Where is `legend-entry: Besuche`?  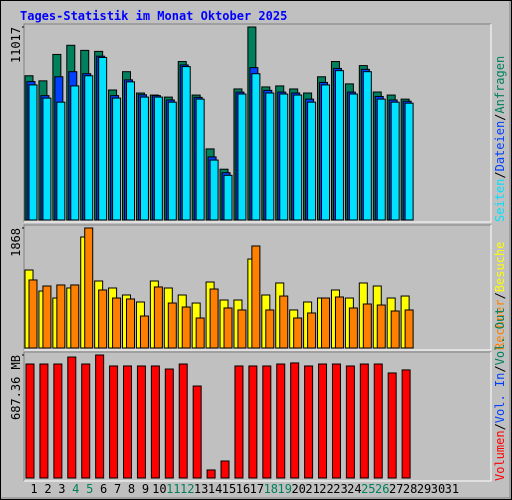
legend-entry: Besuche is located at coordinates (500, 267).